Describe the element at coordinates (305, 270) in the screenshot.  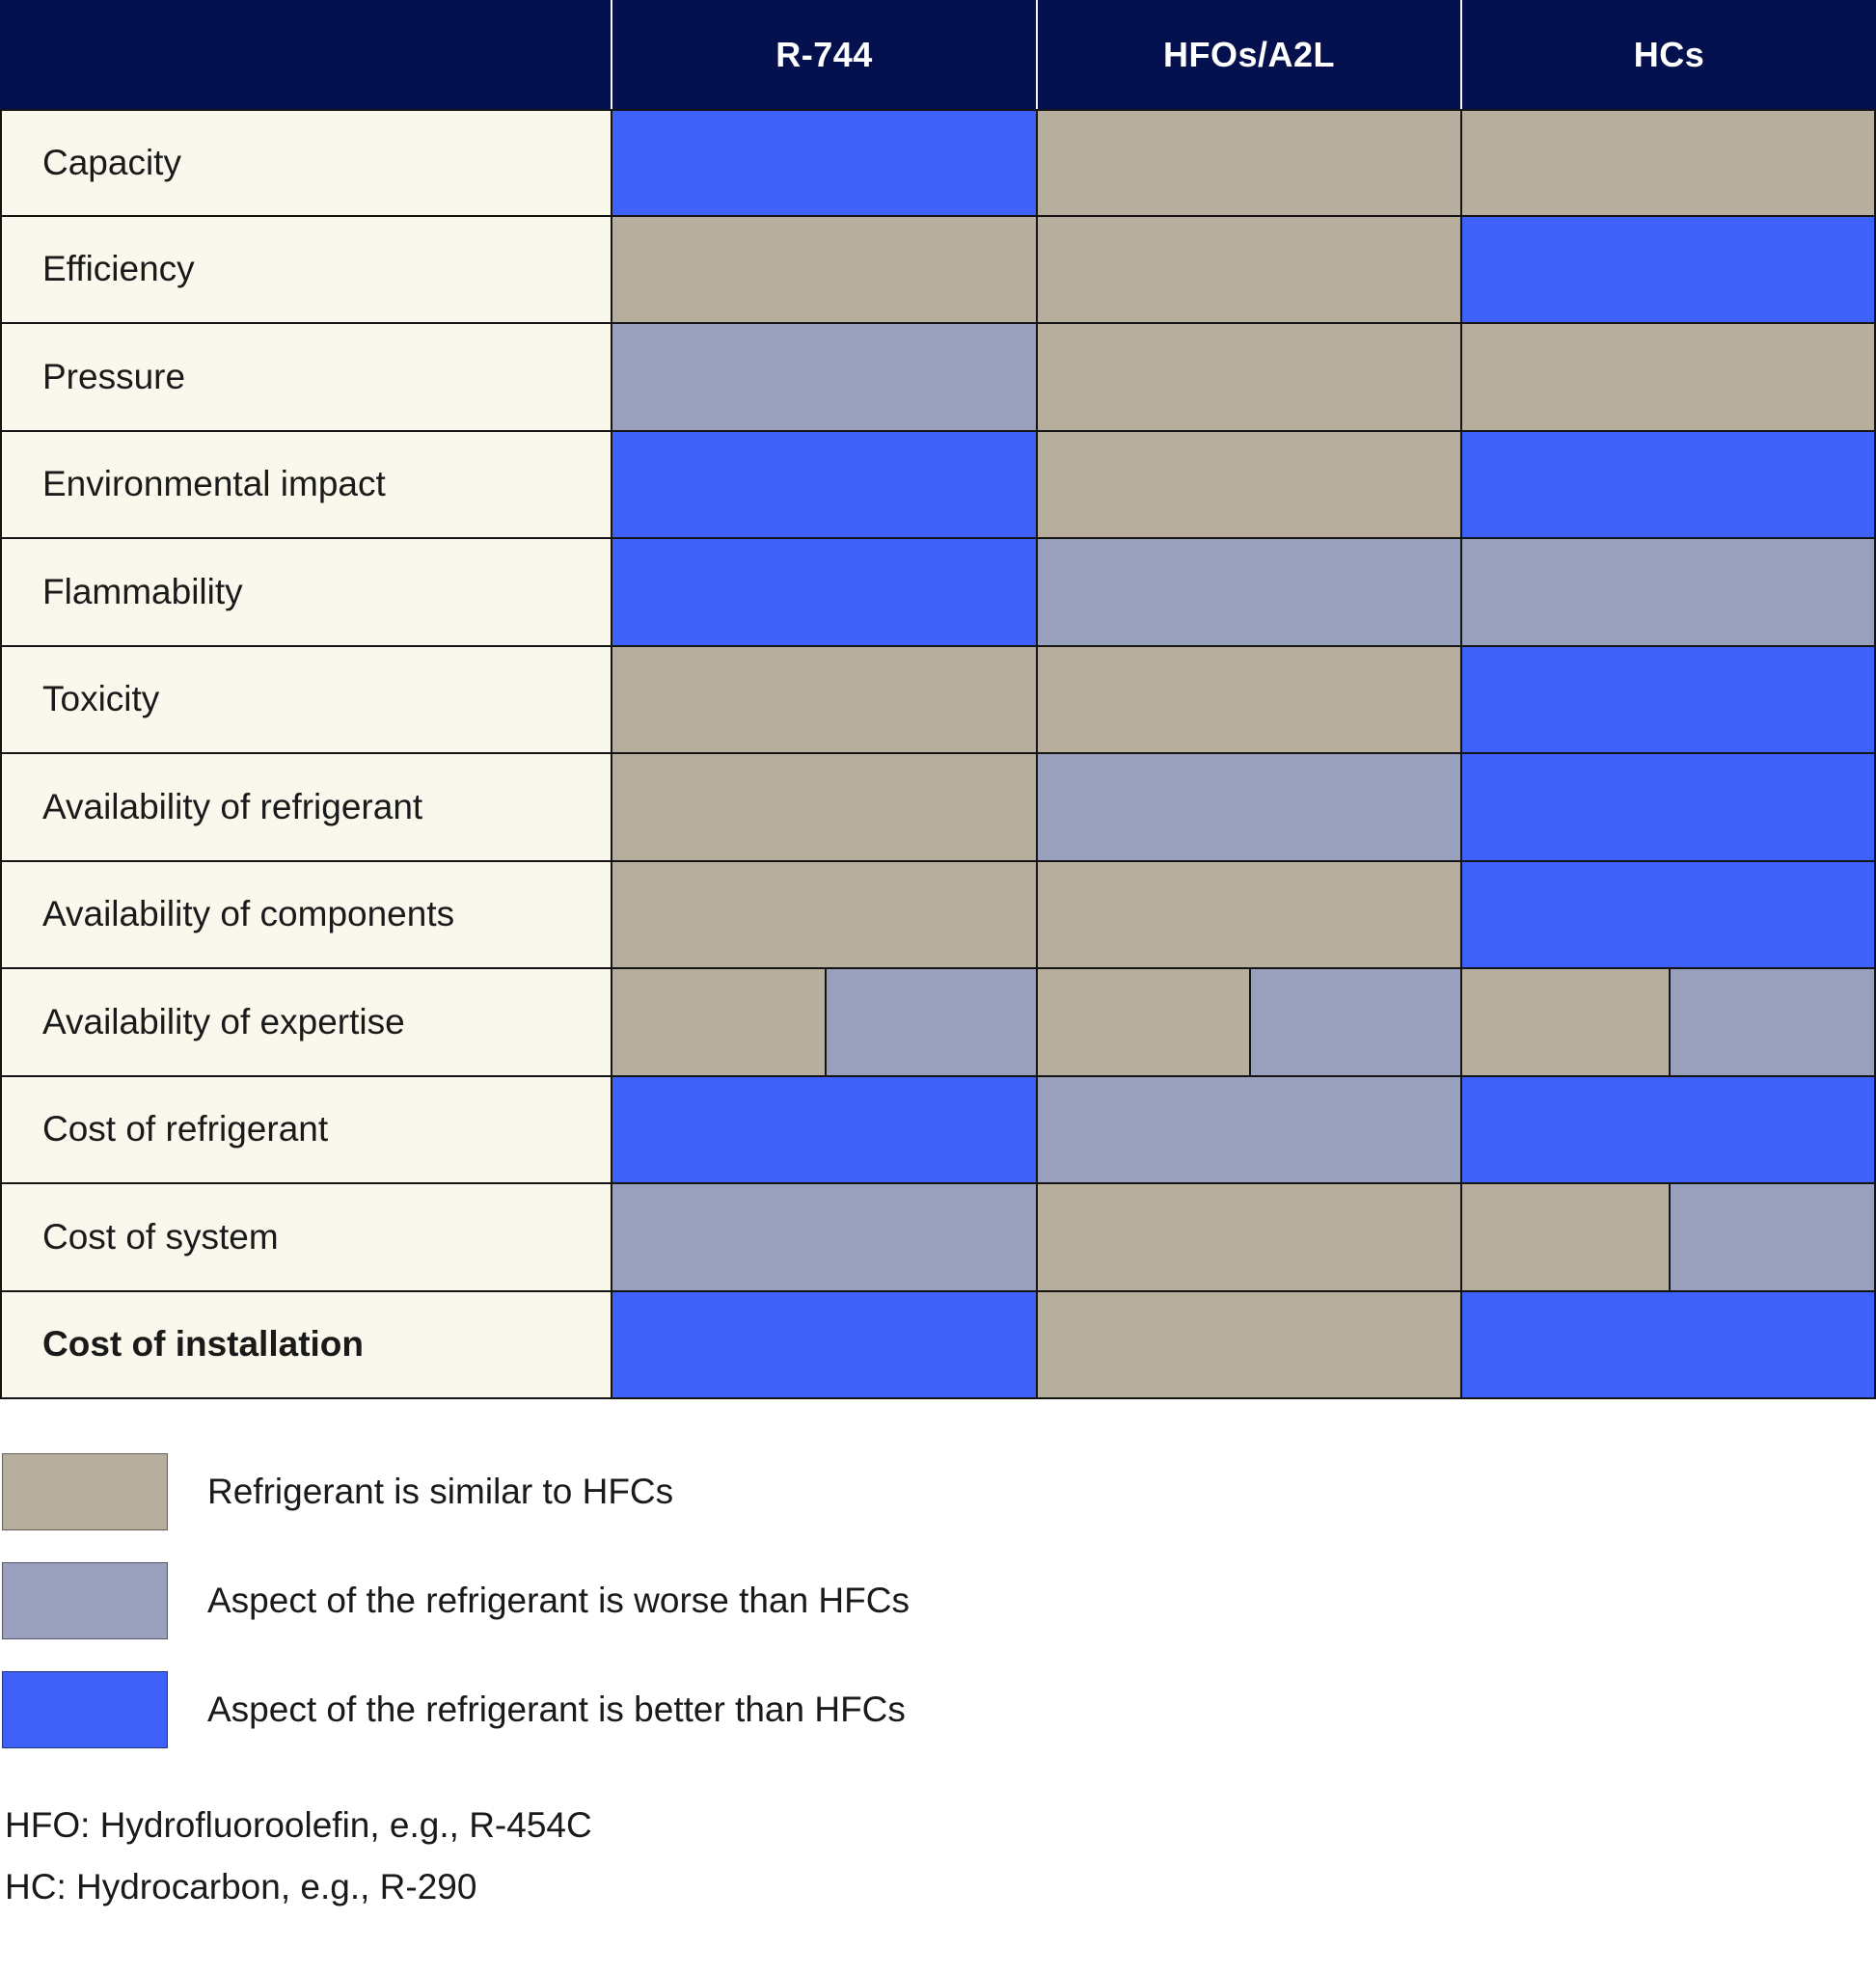
I see `row-label: Efficiency` at that location.